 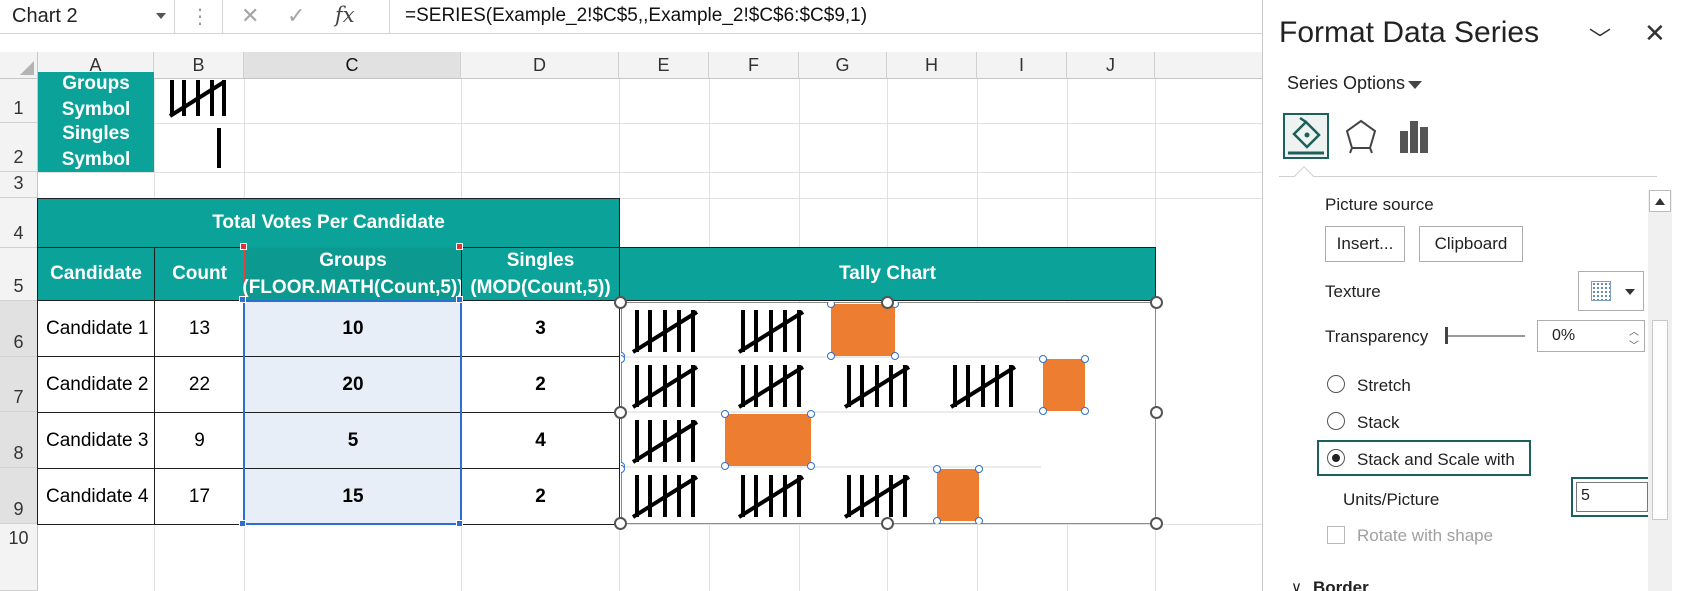 I want to click on border-section-header: Border, so click(x=1341, y=584).